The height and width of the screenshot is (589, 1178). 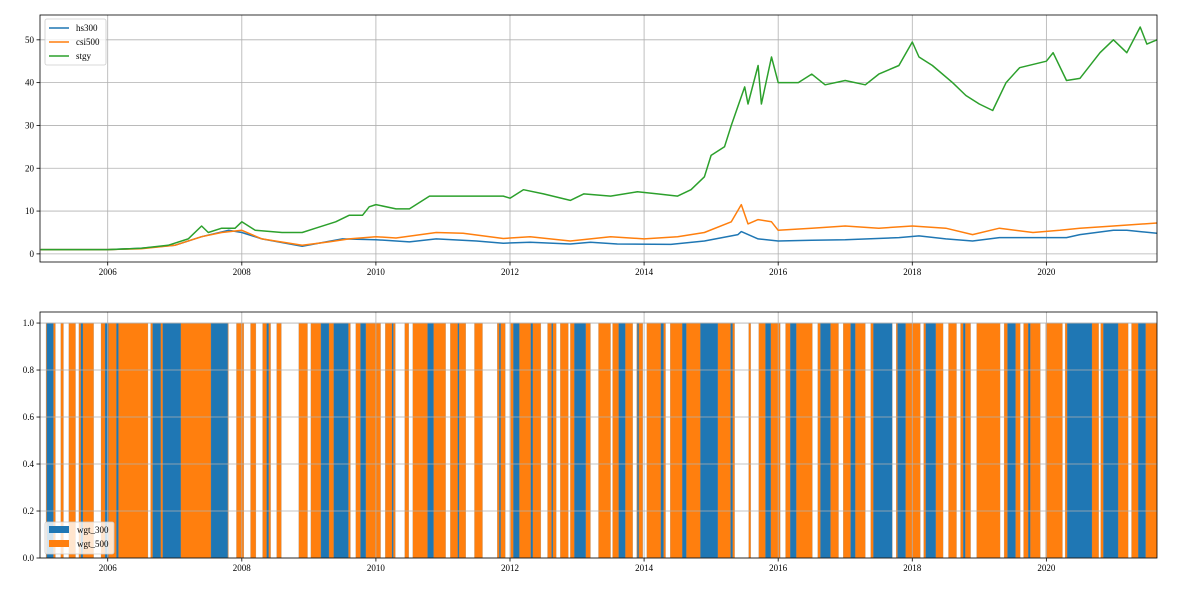 I want to click on legend: hs300 csi500 stgy, so click(x=75, y=42).